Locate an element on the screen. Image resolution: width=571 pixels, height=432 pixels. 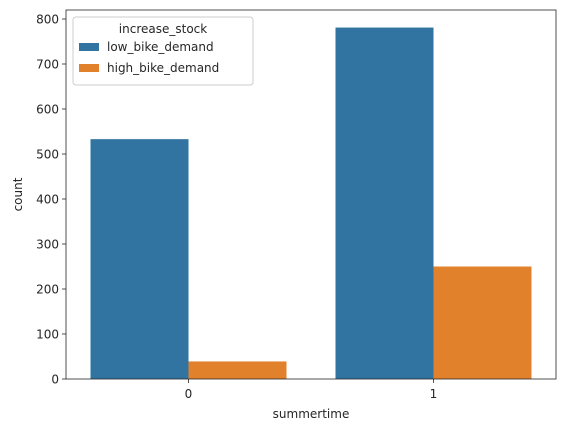
y-tick-label: 800 is located at coordinates (47, 20).